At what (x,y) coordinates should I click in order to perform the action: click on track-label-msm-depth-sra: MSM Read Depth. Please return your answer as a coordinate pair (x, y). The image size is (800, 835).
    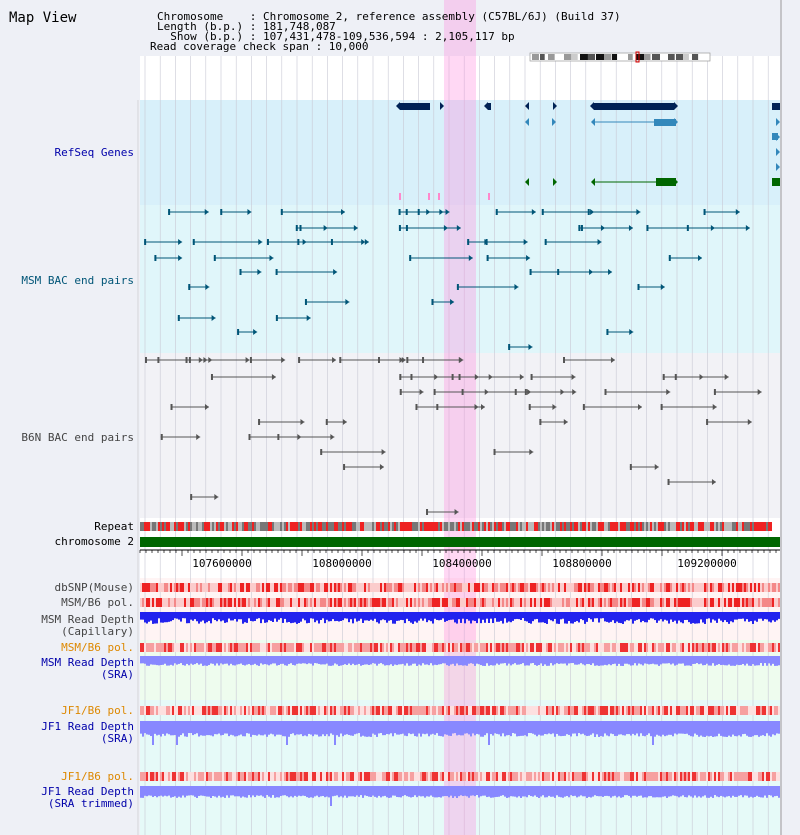
    Looking at the image, I should click on (87, 662).